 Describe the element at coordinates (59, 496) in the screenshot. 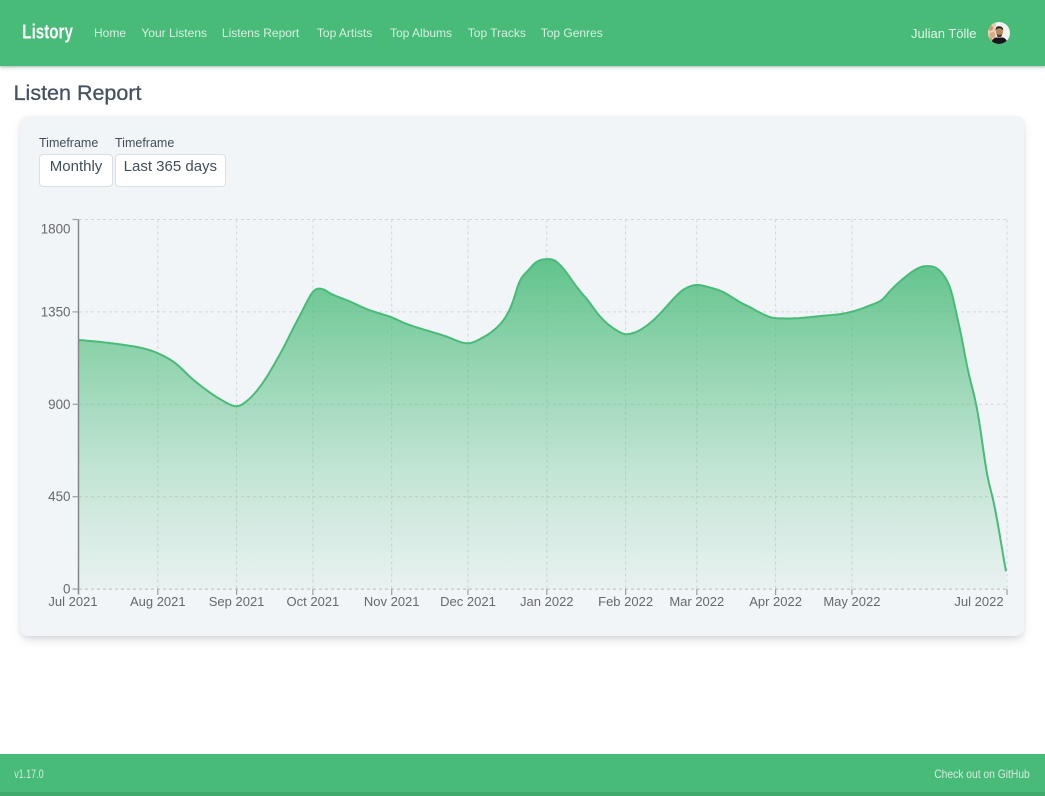

I see `svg-text: 450` at that location.